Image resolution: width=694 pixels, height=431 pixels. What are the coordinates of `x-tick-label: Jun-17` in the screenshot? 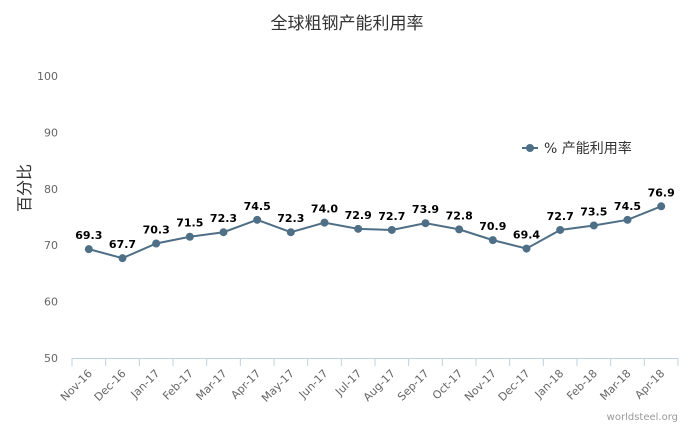 It's located at (313, 384).